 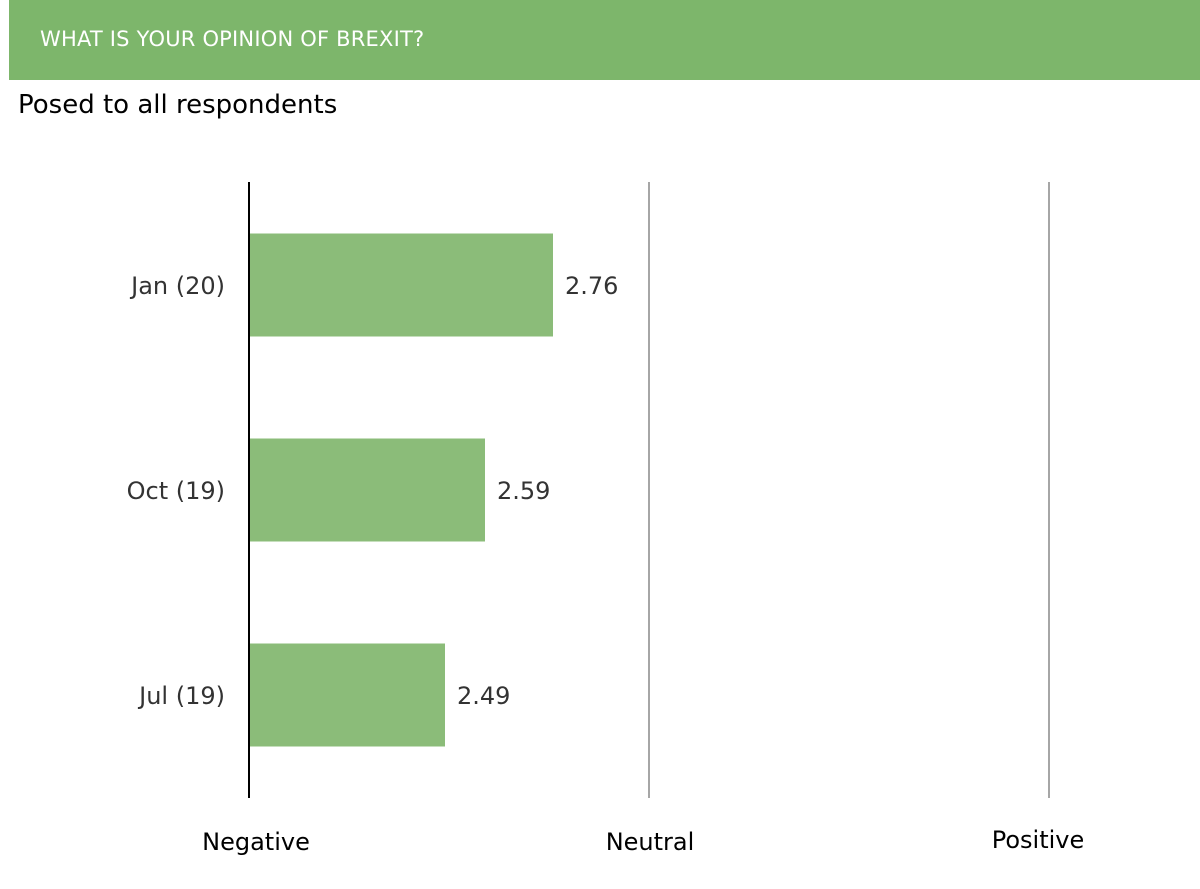 What do you see at coordinates (650, 842) in the screenshot?
I see `x-scale-label-neutral: Neutral` at bounding box center [650, 842].